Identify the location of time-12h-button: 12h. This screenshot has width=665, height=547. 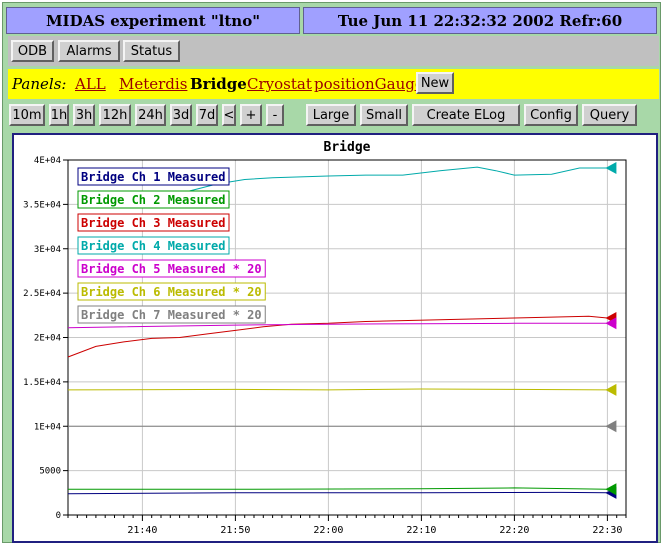
(115, 115).